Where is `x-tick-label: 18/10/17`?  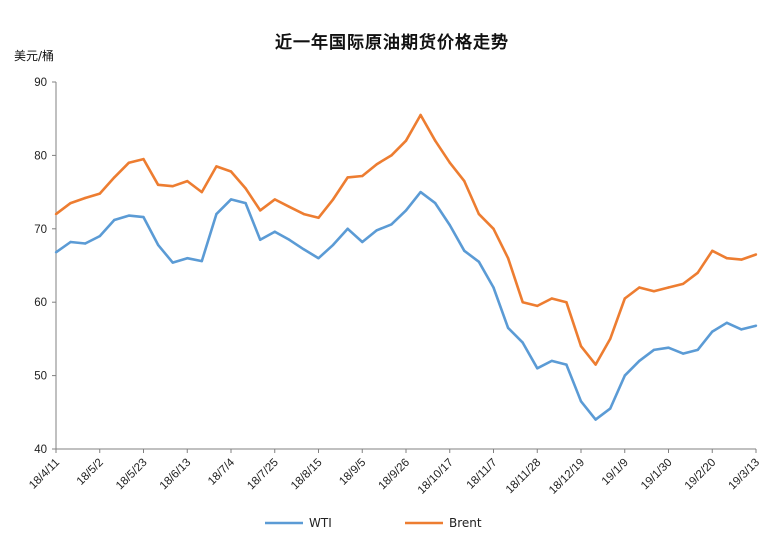
x-tick-label: 18/10/17 is located at coordinates (436, 477).